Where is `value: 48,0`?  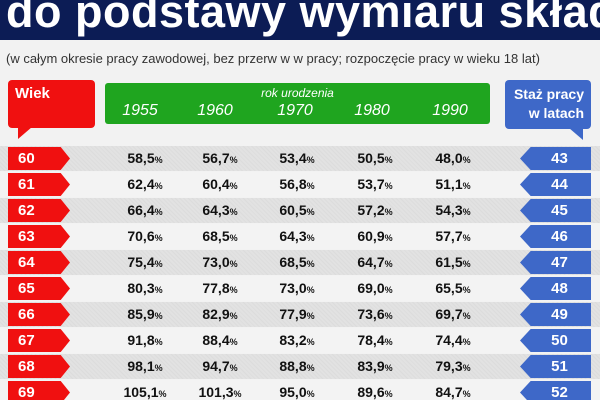 value: 48,0 is located at coordinates (449, 158).